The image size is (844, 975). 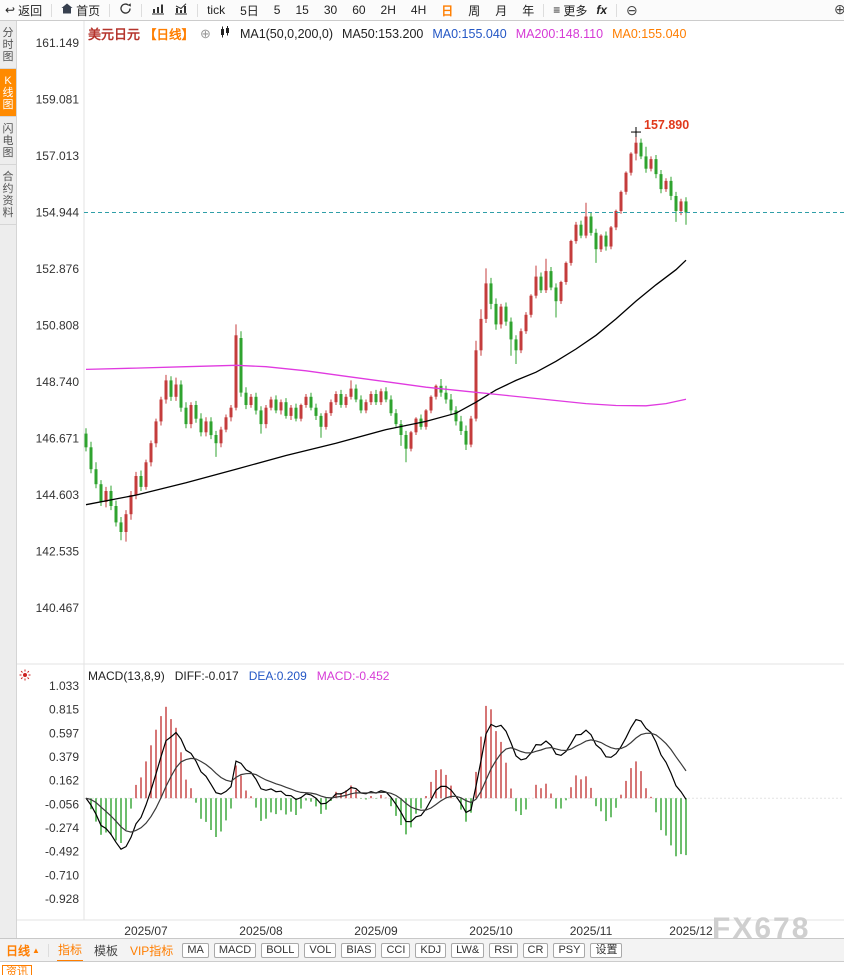 I want to click on back-button: ↩ 返回, so click(x=23, y=10).